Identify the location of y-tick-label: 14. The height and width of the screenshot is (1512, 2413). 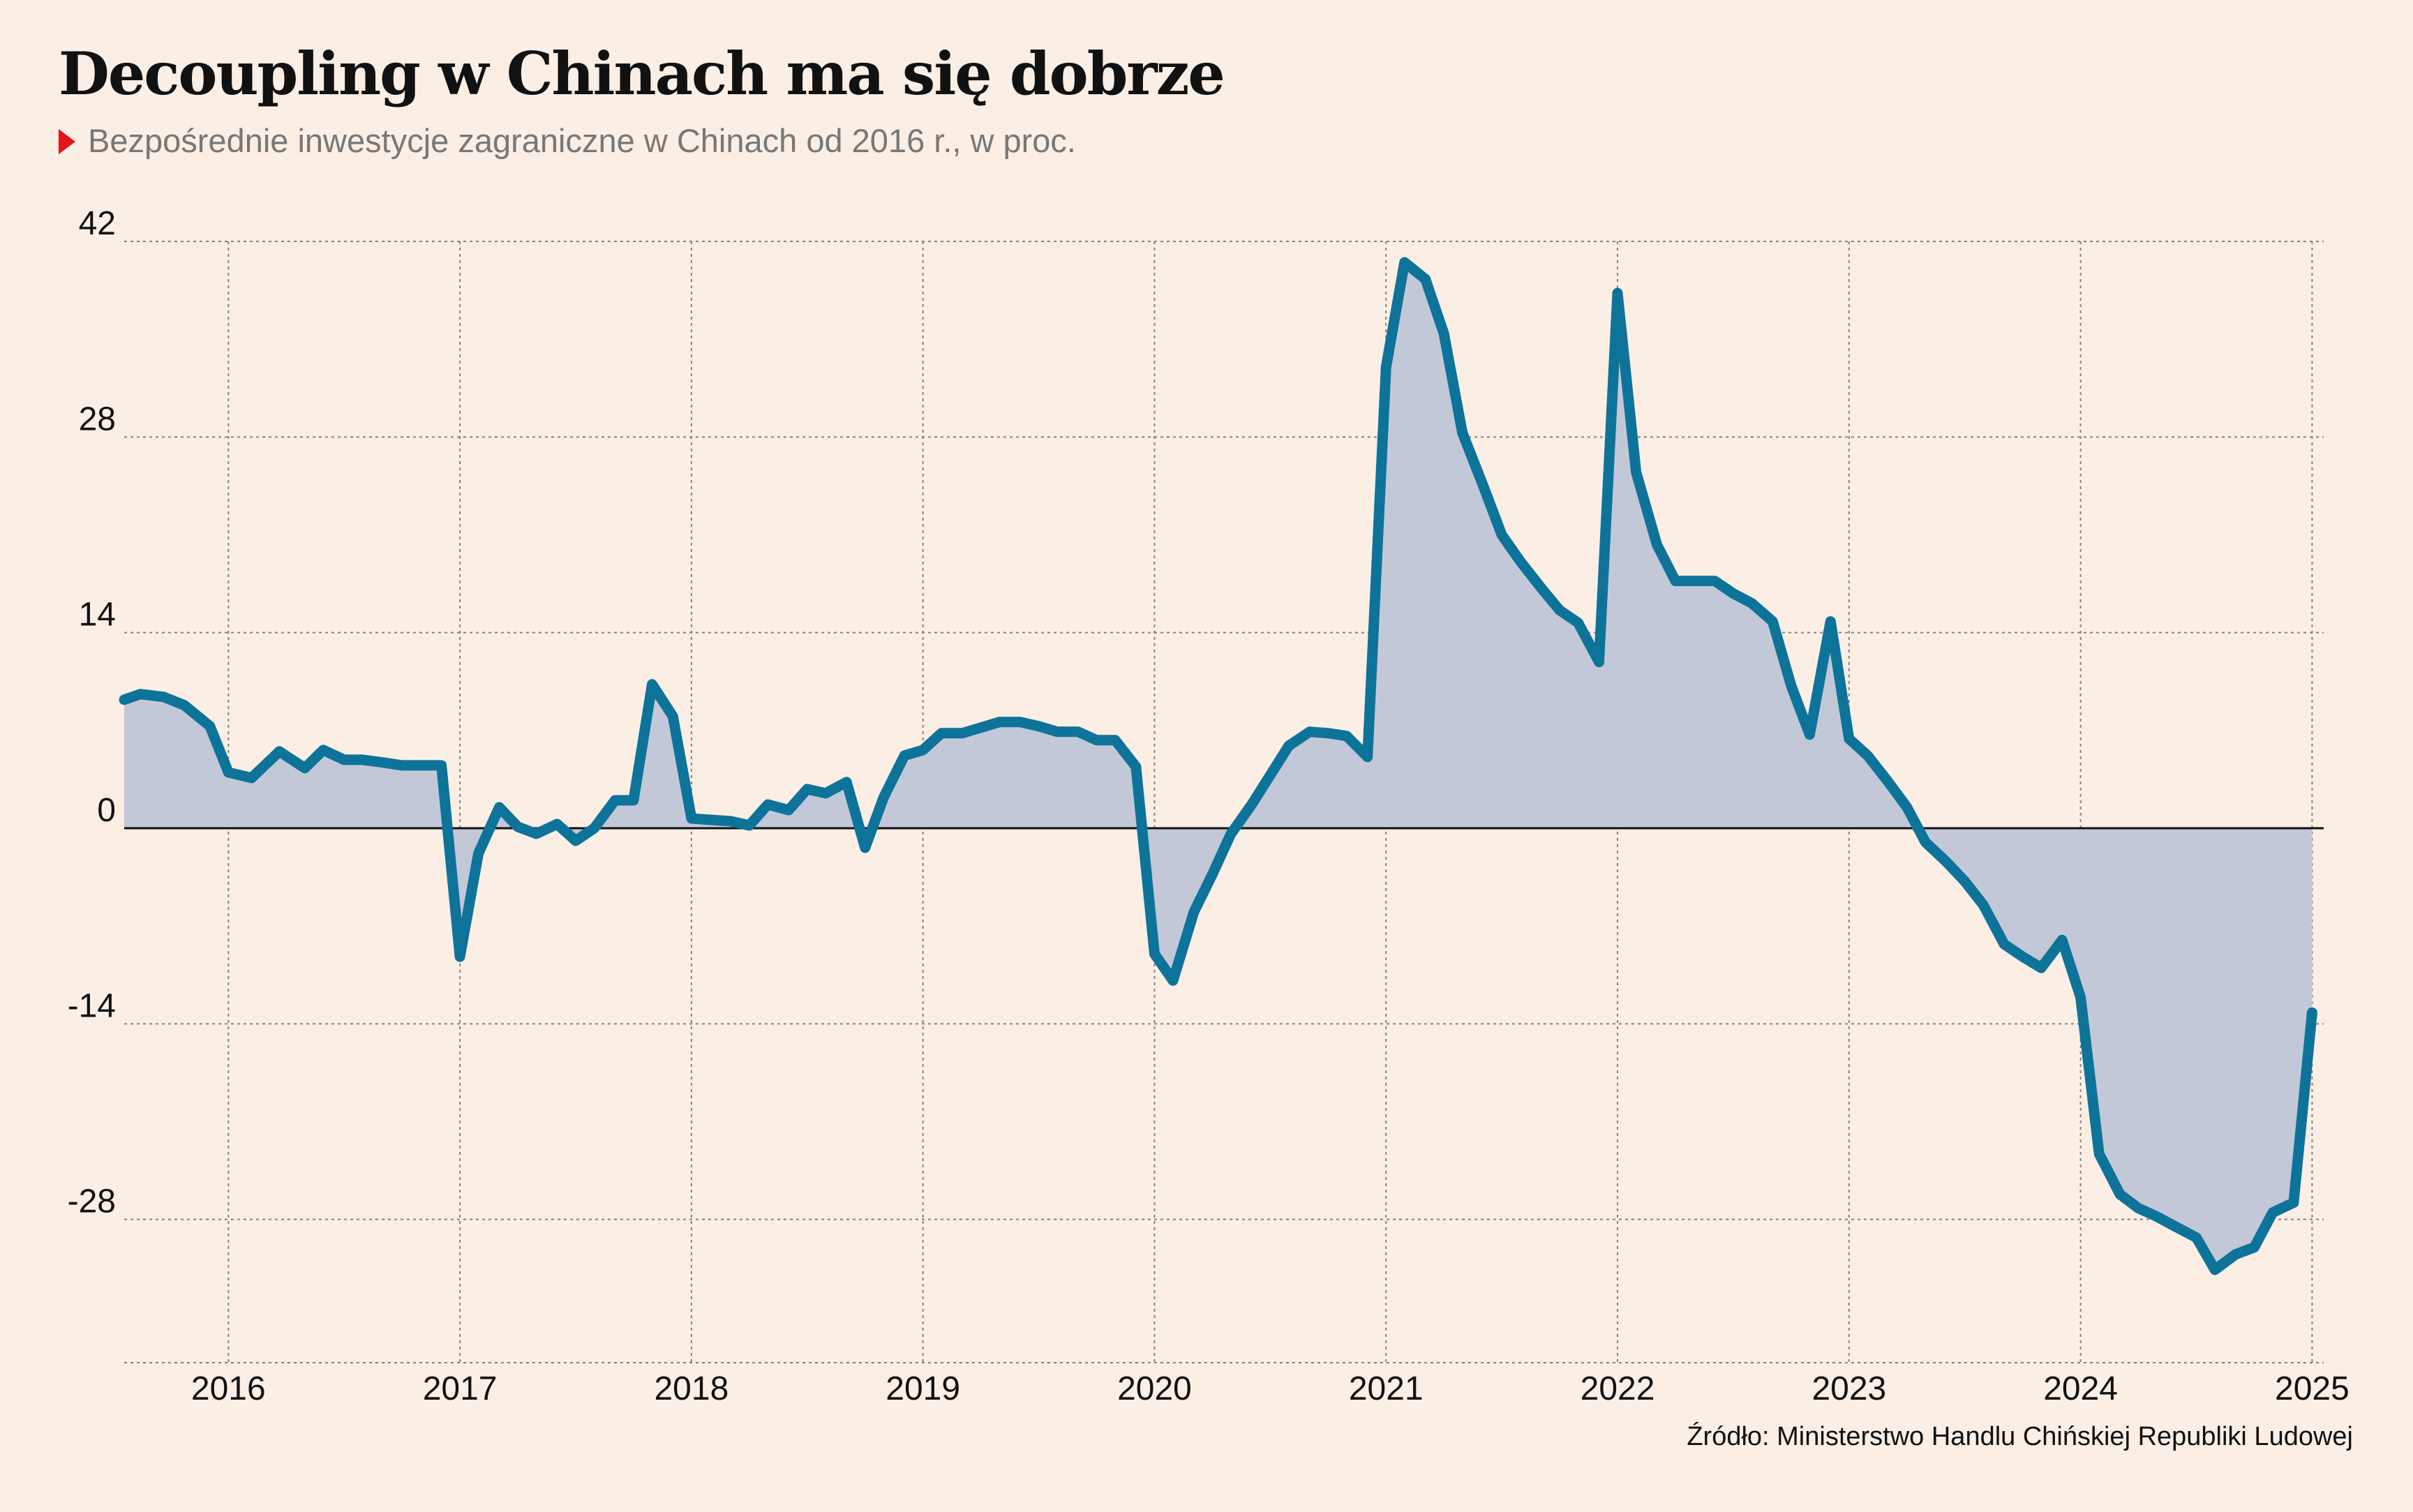
(97, 615).